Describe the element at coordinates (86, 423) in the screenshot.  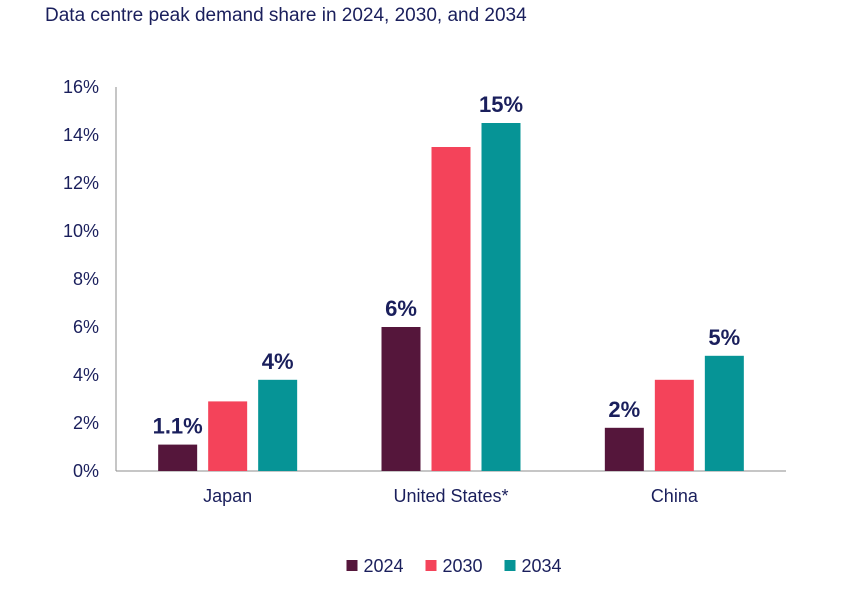
I see `y-tick-label: 2%` at that location.